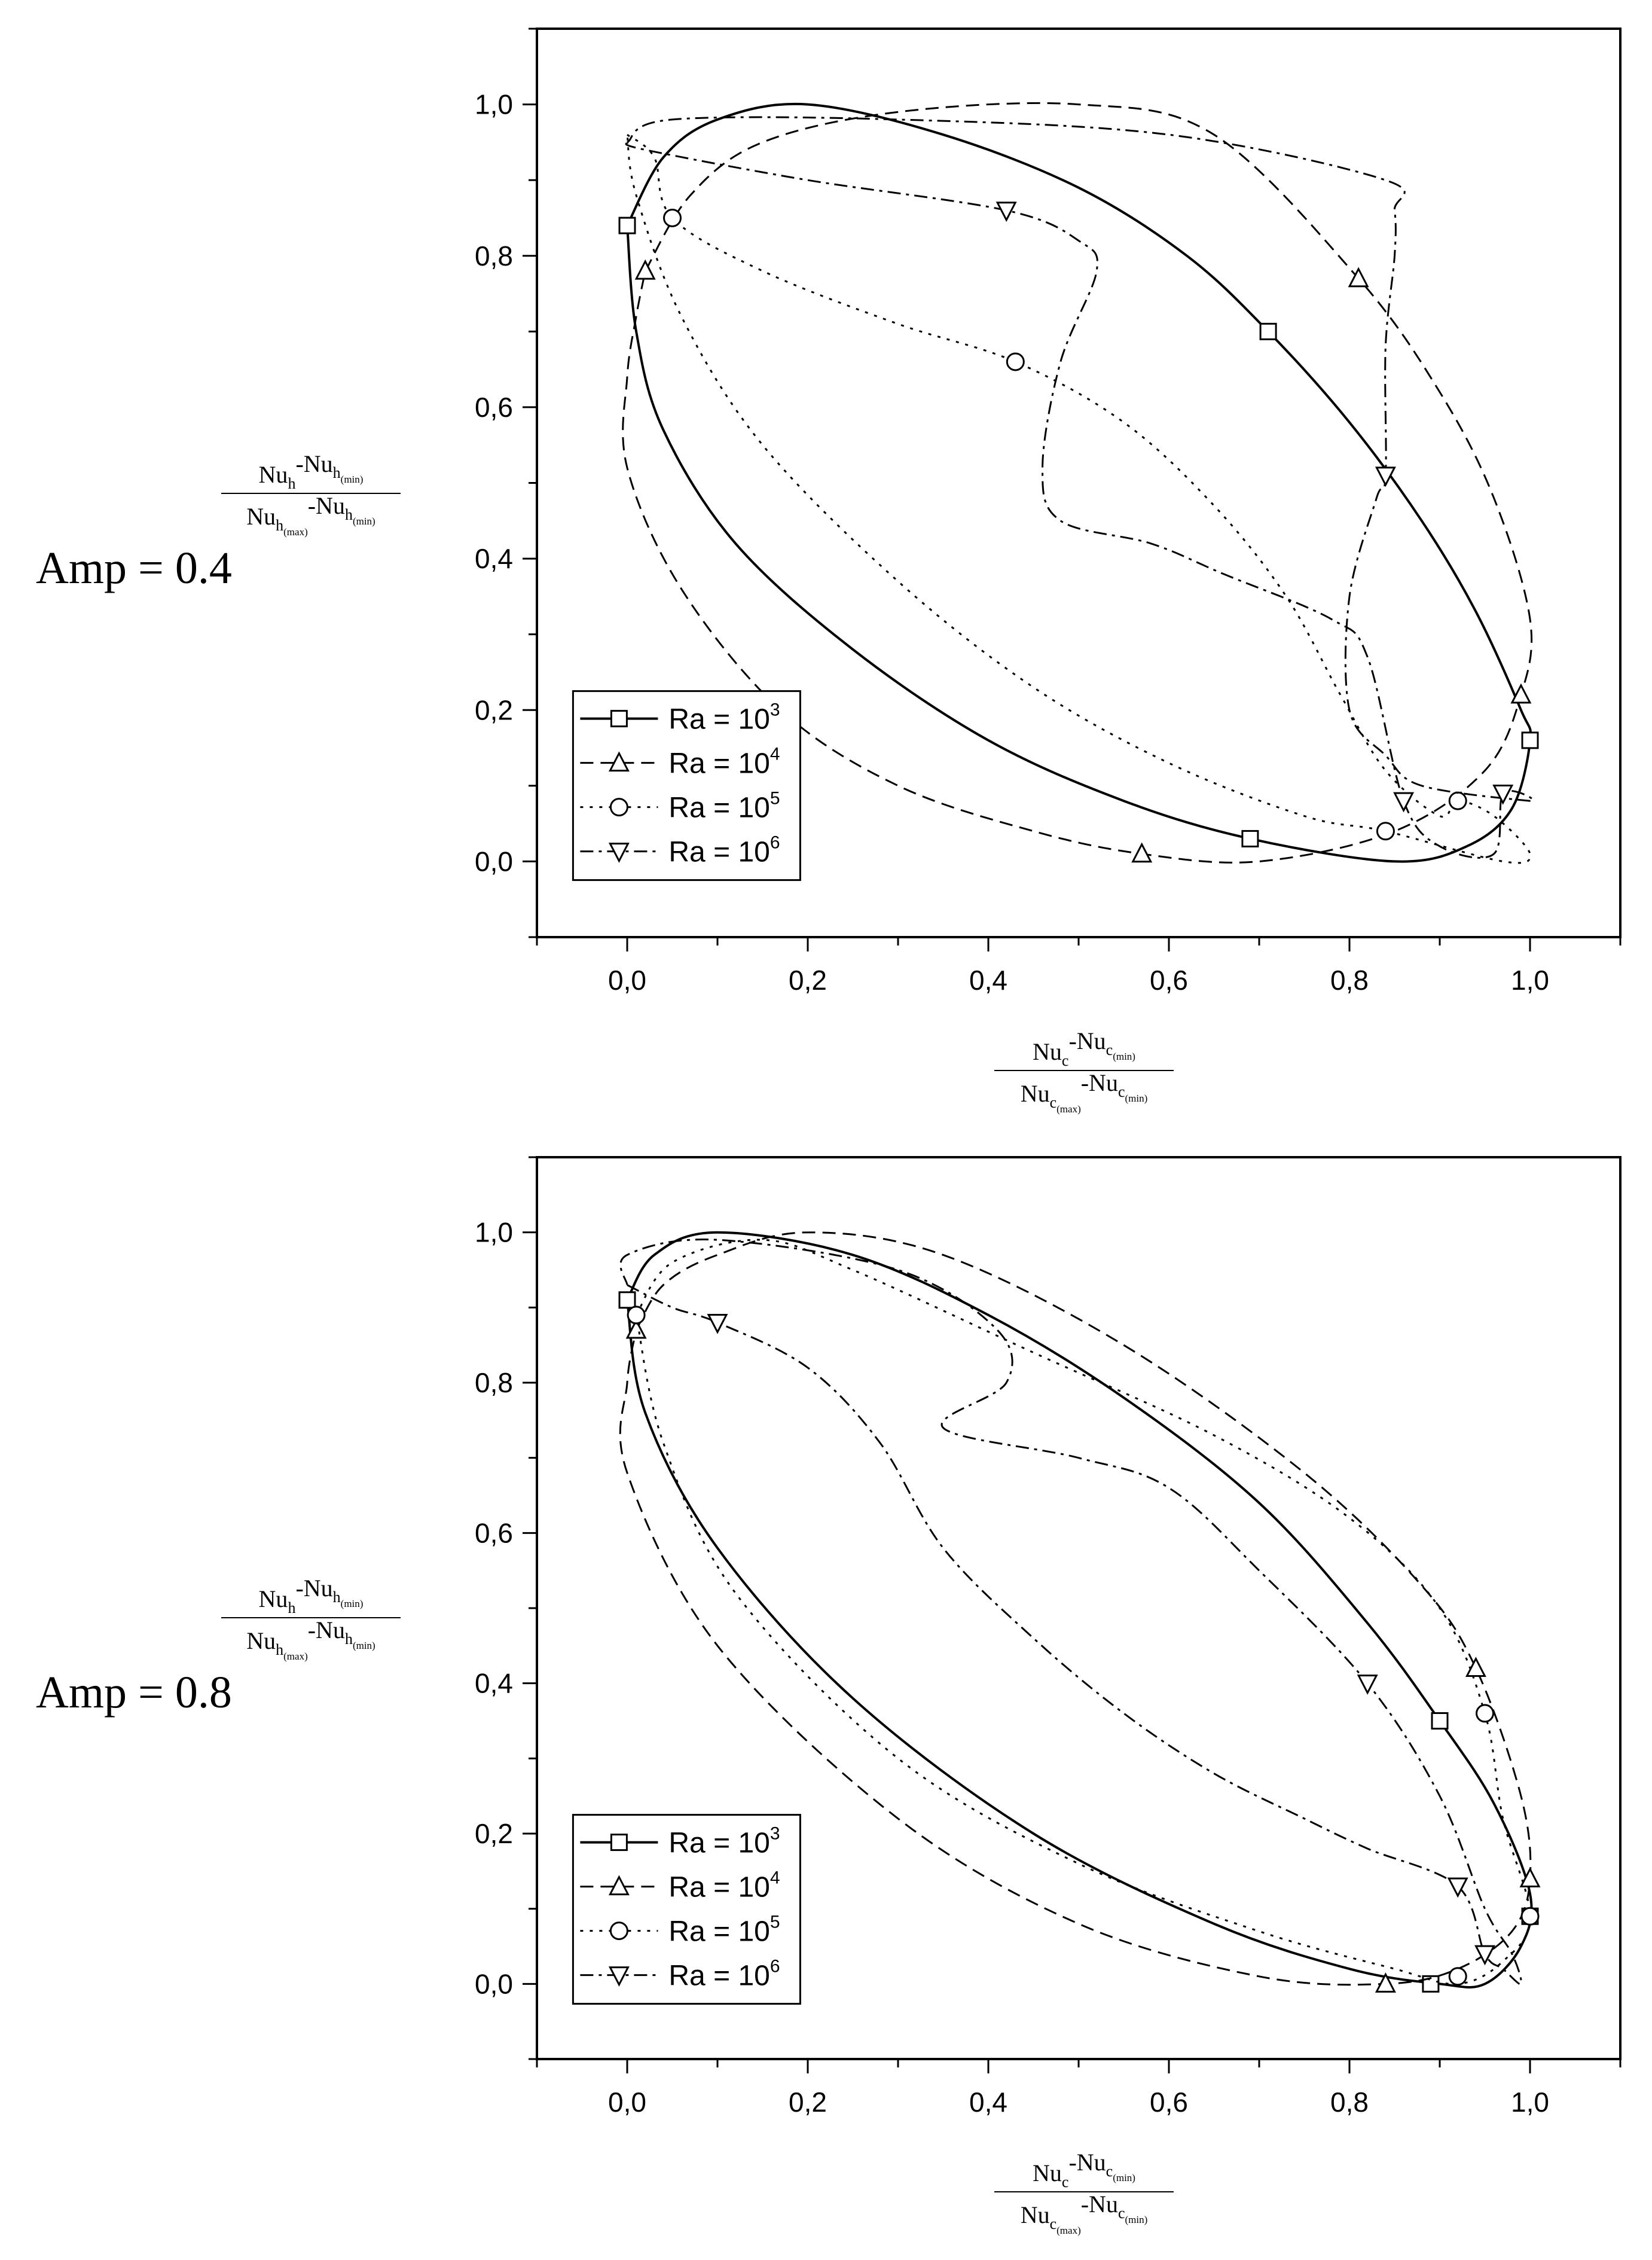 The width and height of the screenshot is (1652, 2260). Describe the element at coordinates (775, 843) in the screenshot. I see `legend-label-exponent: 6` at that location.